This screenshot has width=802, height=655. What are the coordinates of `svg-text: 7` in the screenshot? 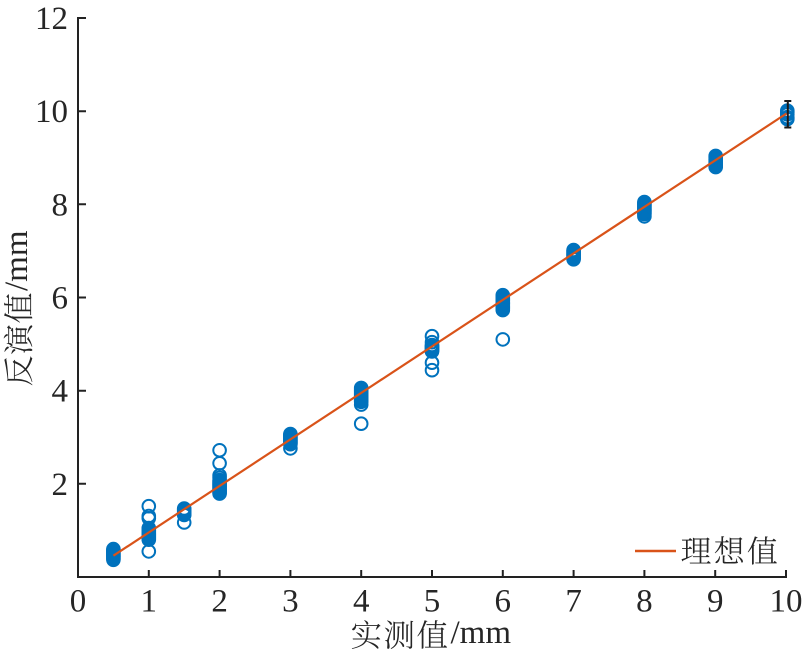 It's located at (573, 602).